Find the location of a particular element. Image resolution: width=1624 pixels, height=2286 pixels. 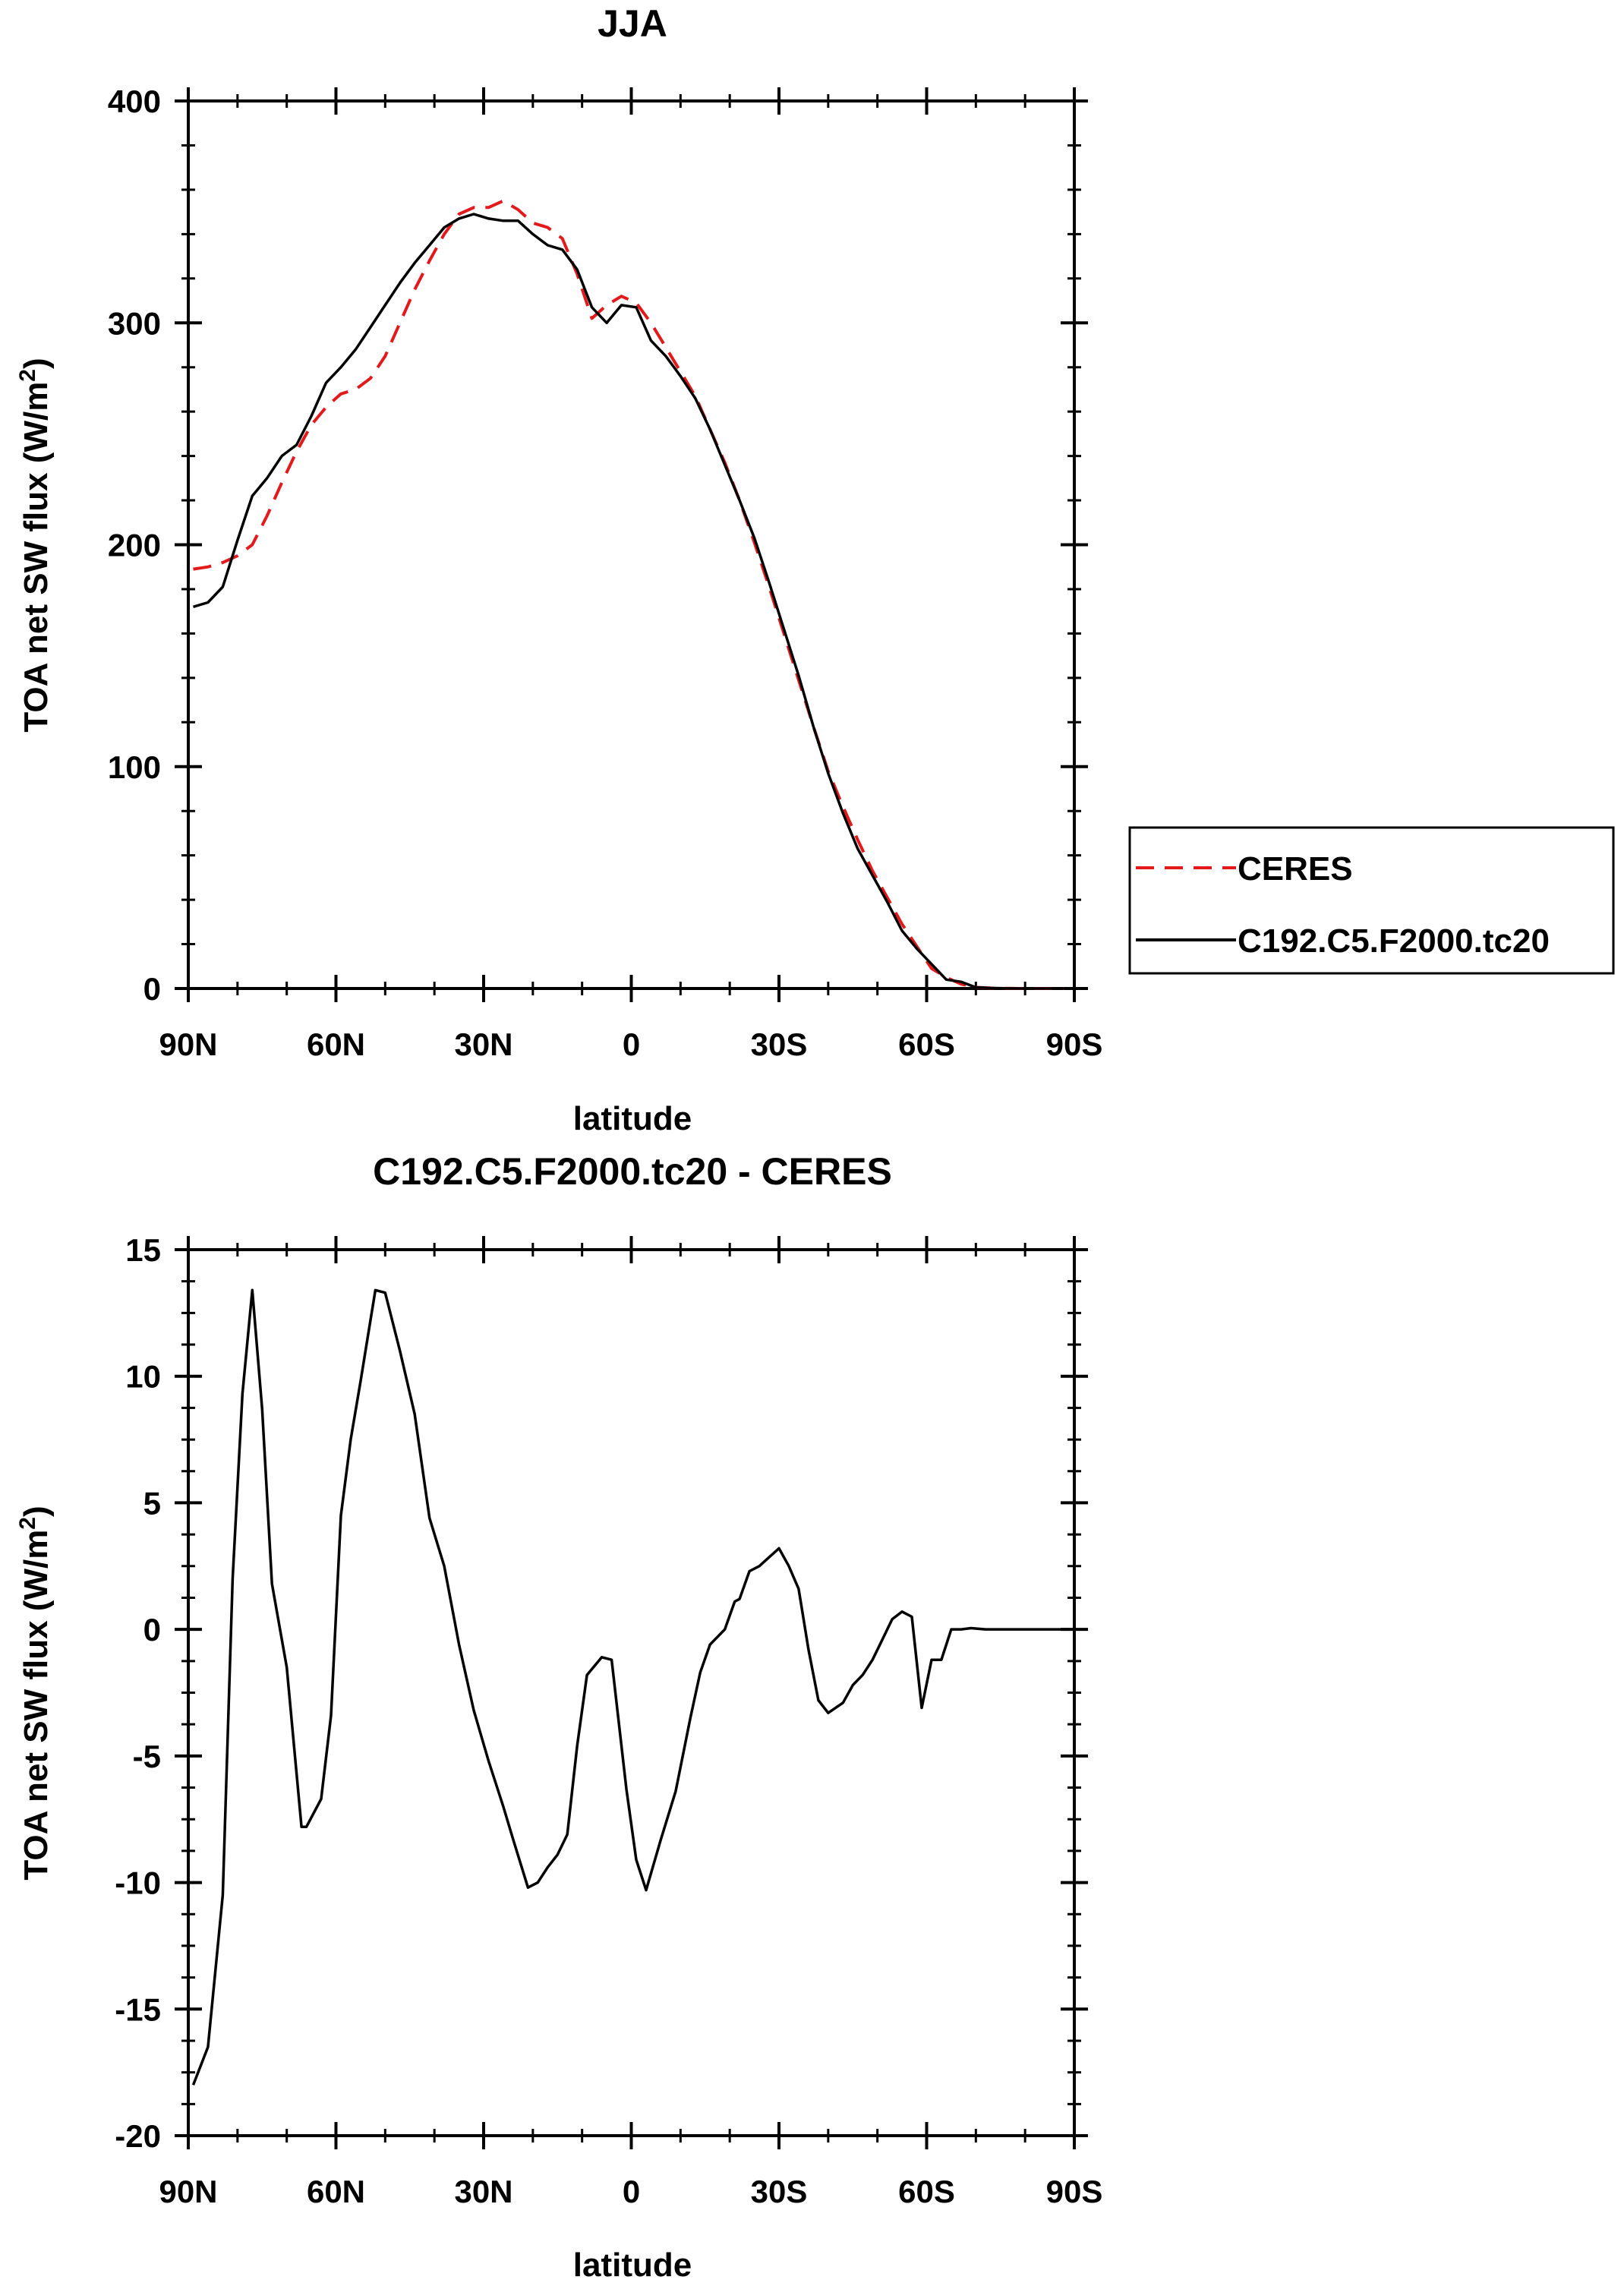

y-tick-label: 5 is located at coordinates (152, 1503).